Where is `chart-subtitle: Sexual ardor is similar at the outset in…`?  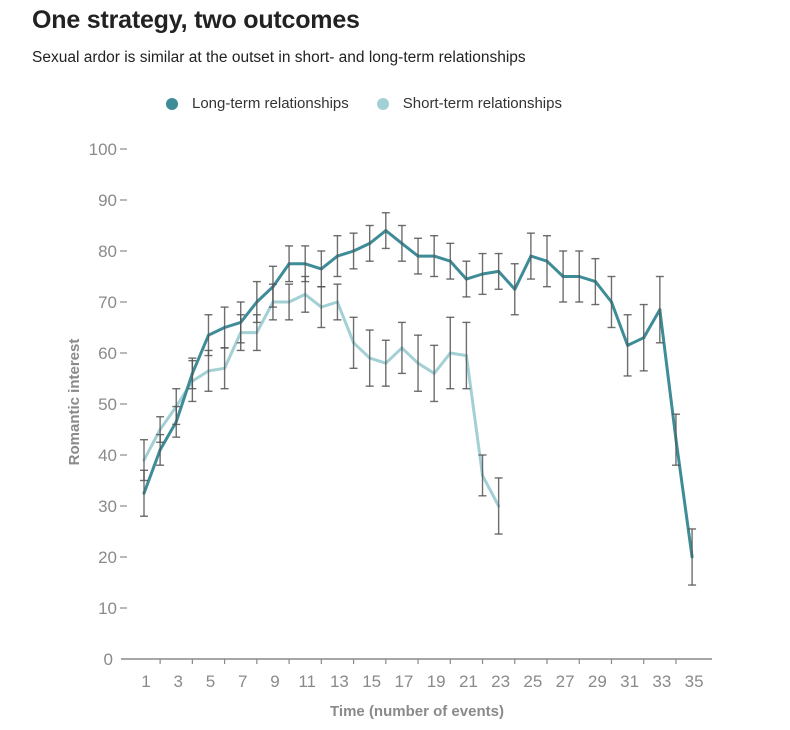 chart-subtitle: Sexual ardor is similar at the outset in… is located at coordinates (279, 57).